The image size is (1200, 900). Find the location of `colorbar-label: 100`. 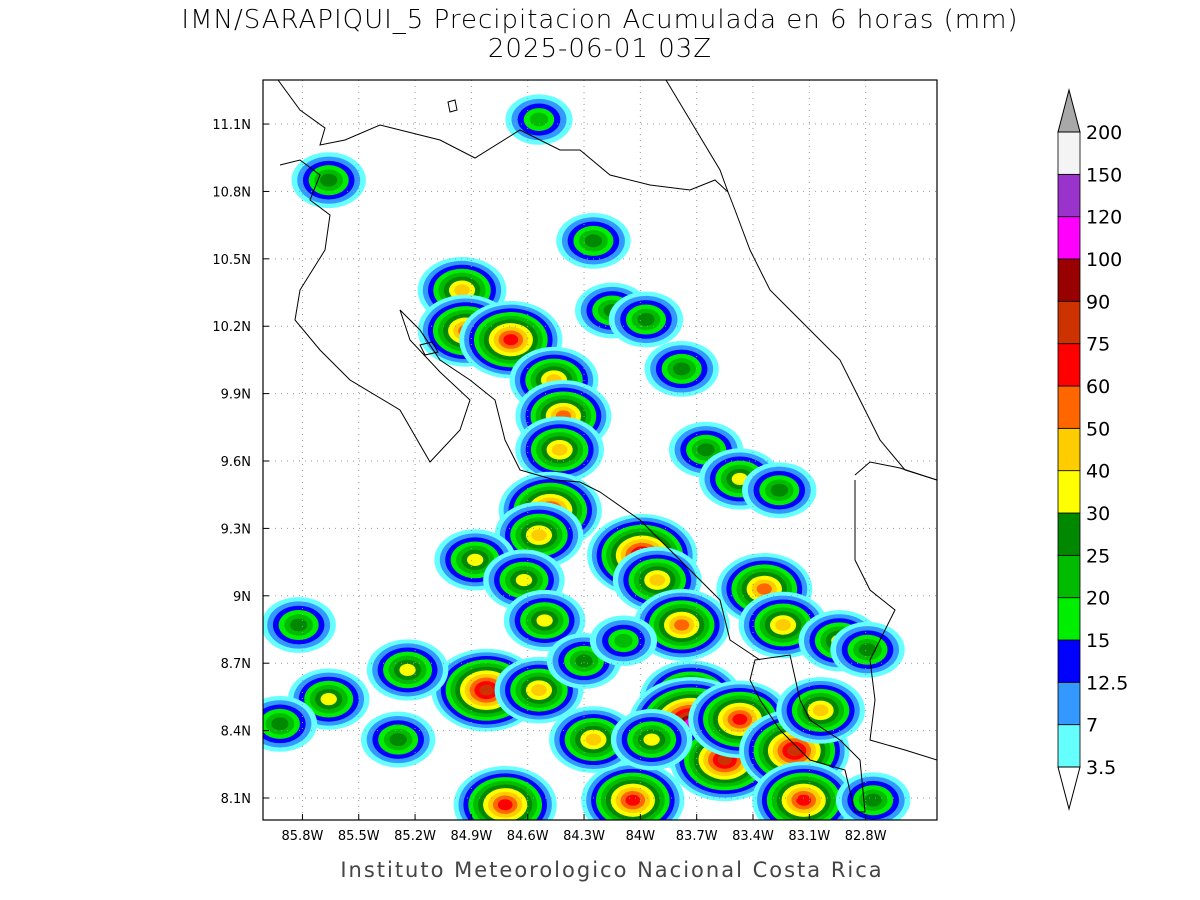

colorbar-label: 100 is located at coordinates (1104, 260).